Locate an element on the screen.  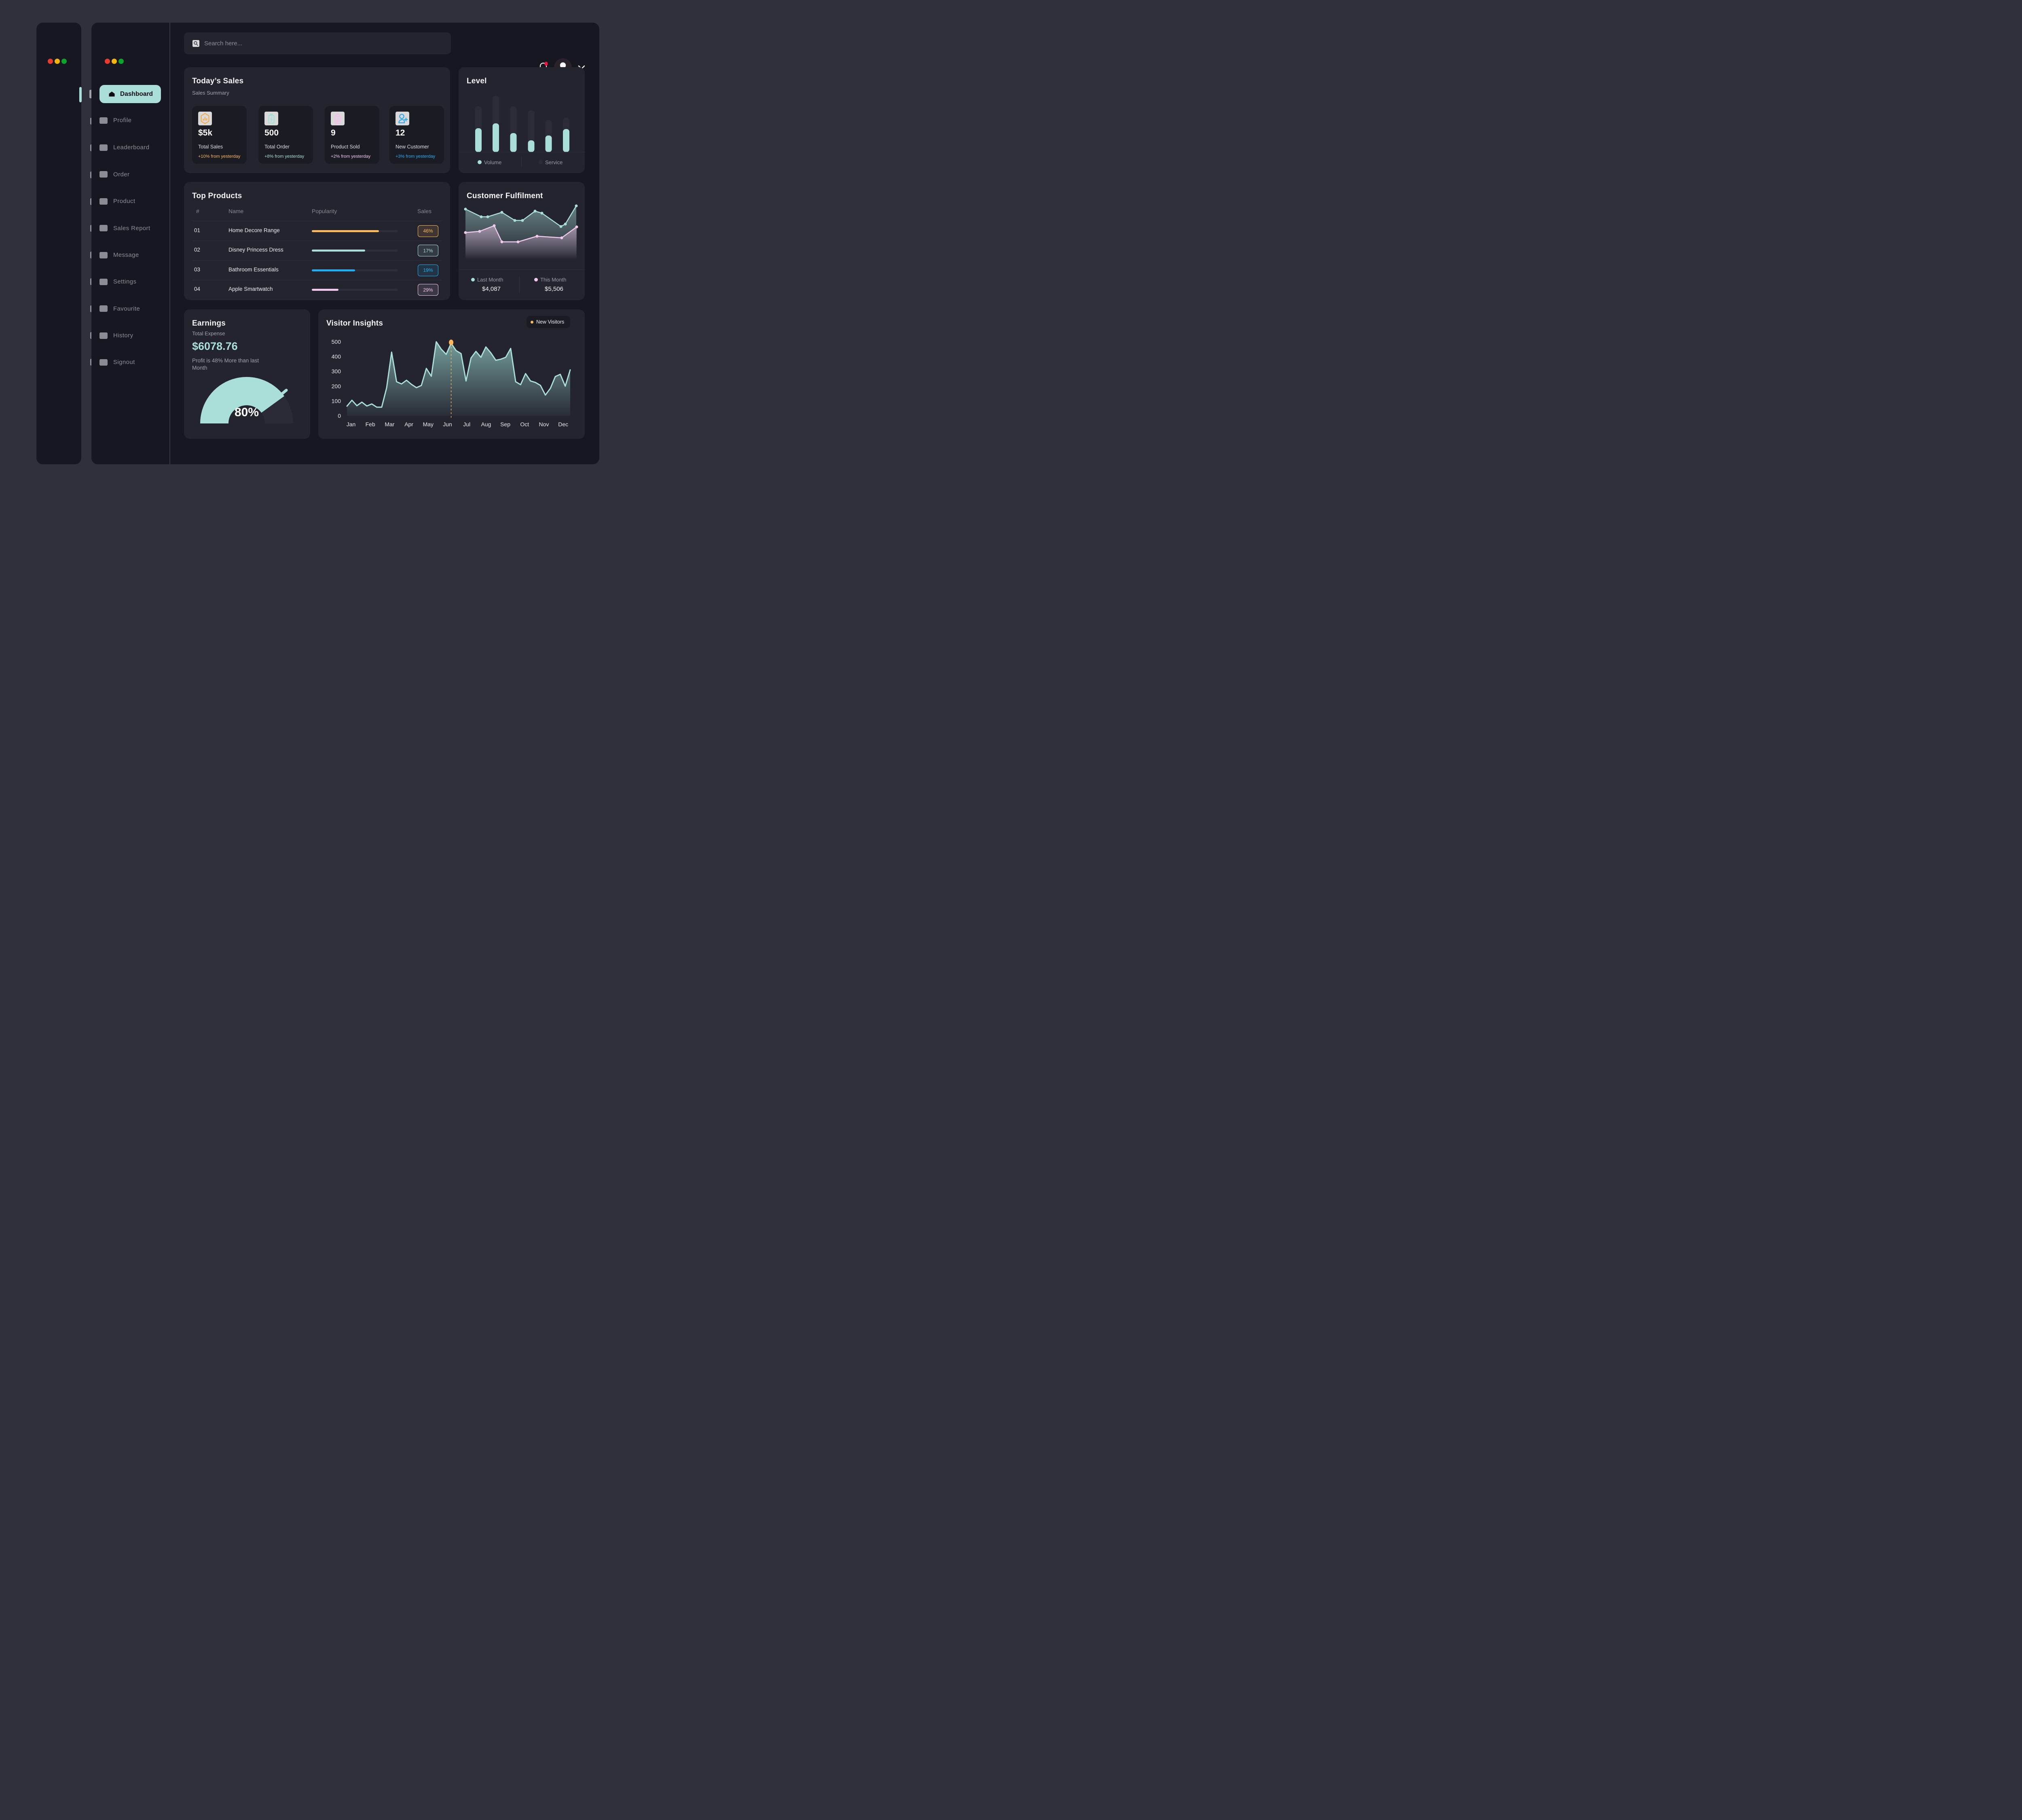
stat-card-total-sales: $5k Total Sales +10% from yesterday is located at coordinates (219, 135).